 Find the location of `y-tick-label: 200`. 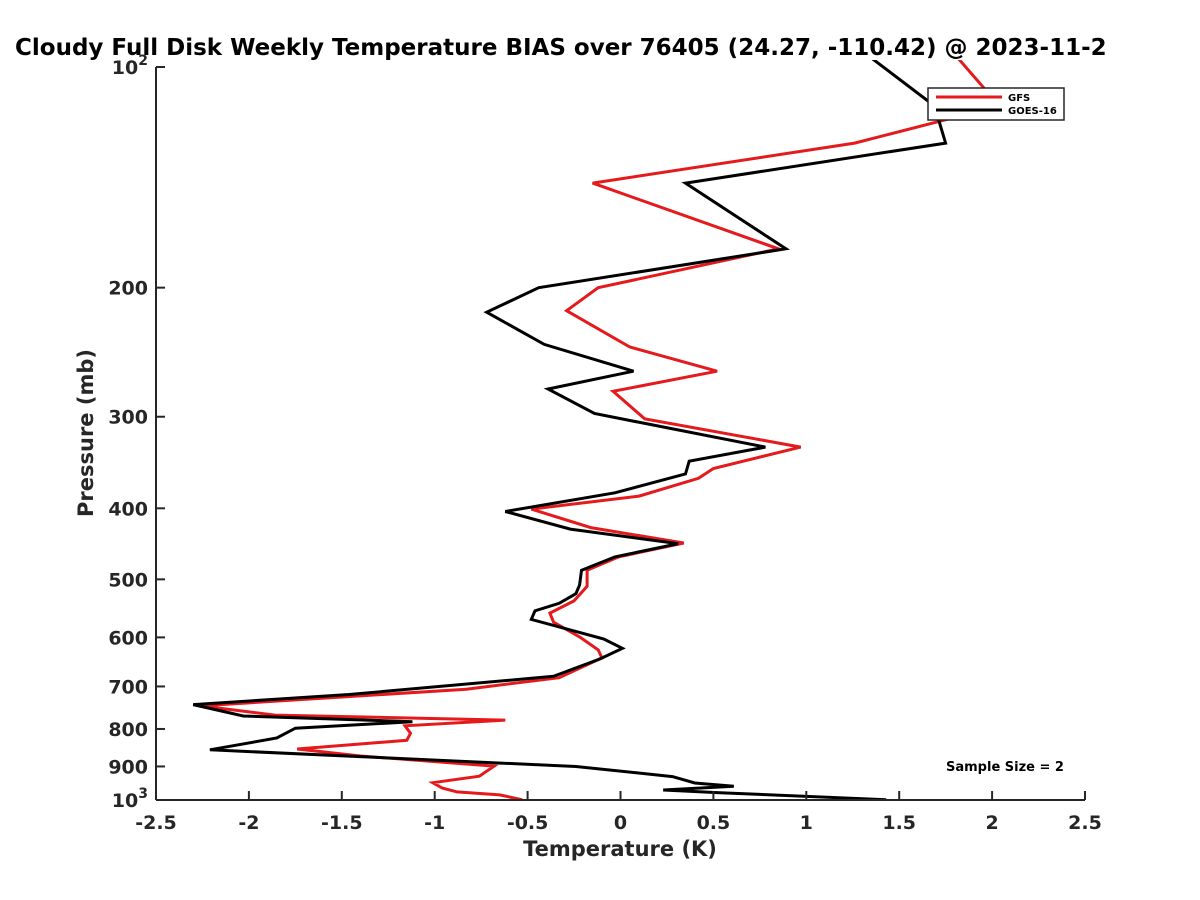

y-tick-label: 200 is located at coordinates (128, 289).